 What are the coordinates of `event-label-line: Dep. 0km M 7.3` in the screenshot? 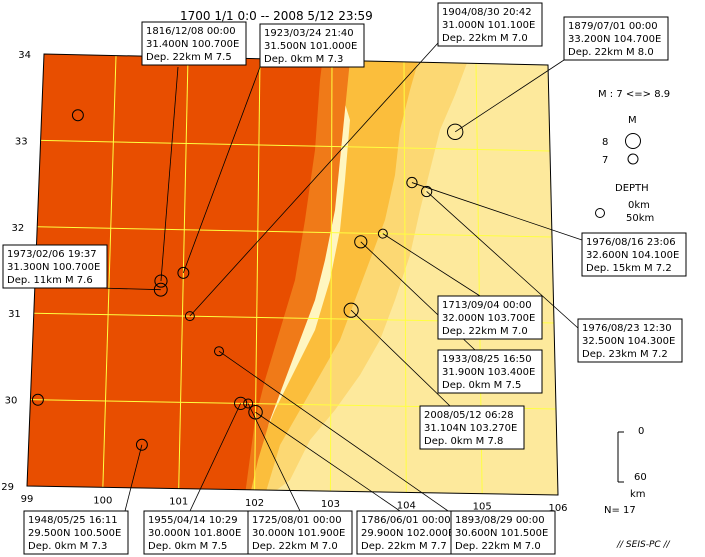 It's located at (67, 546).